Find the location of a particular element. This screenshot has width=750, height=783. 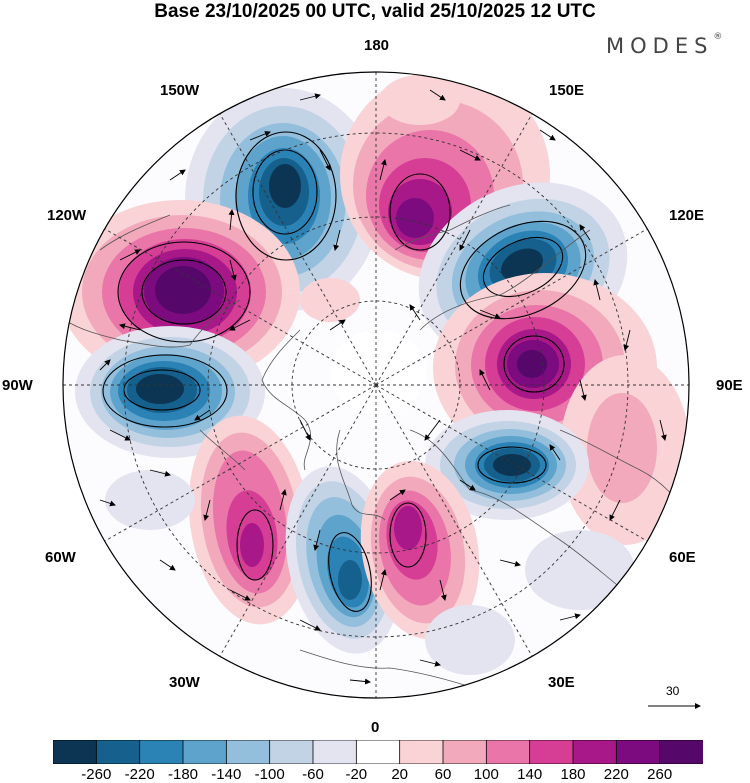

brand-logo: MODES® is located at coordinates (664, 45).